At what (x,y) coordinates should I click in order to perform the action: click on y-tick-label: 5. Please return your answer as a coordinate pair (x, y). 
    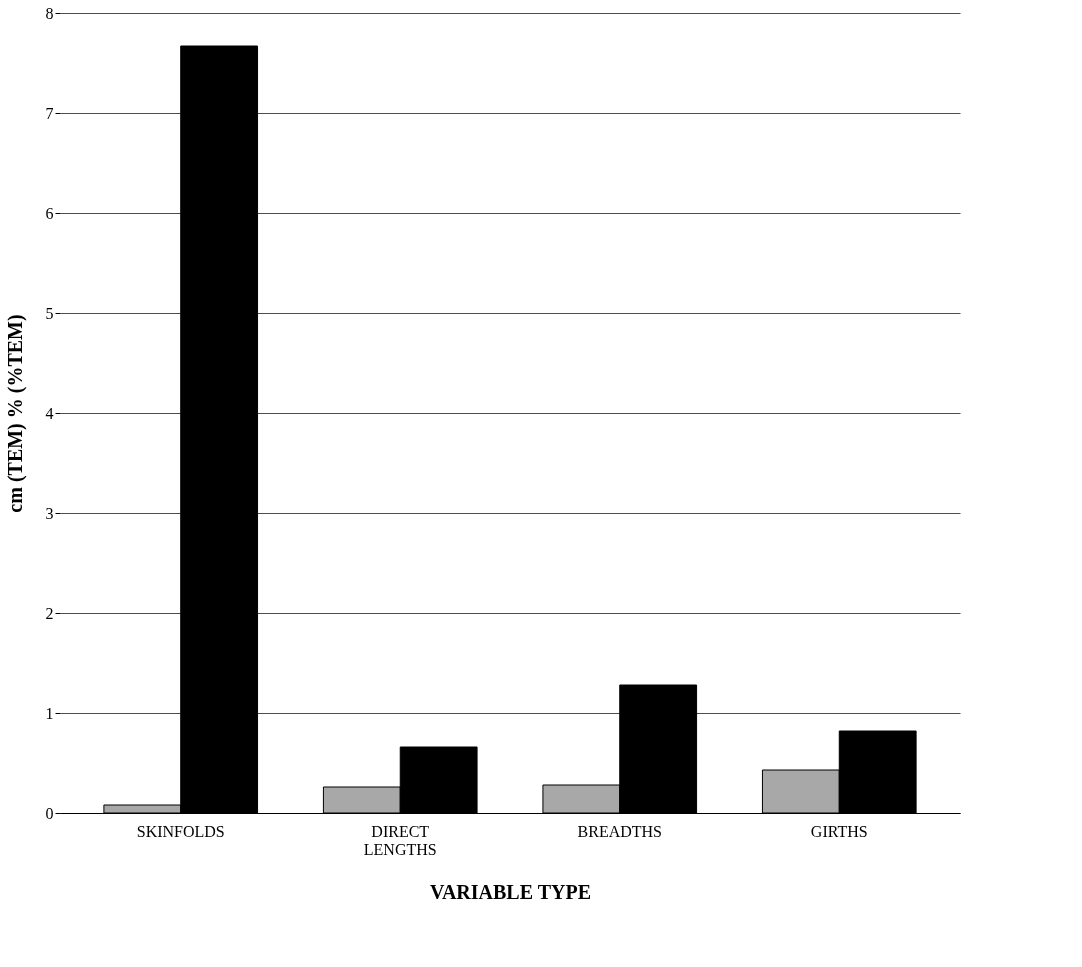
    Looking at the image, I should click on (49, 313).